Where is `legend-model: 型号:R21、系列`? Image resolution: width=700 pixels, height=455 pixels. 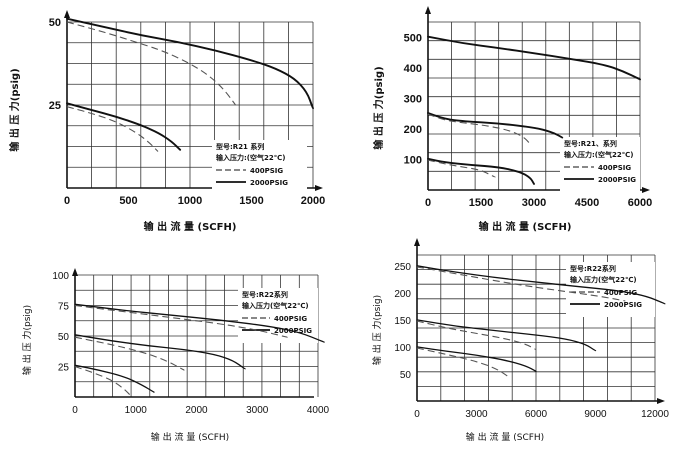 legend-model: 型号:R21、系列 is located at coordinates (590, 143).